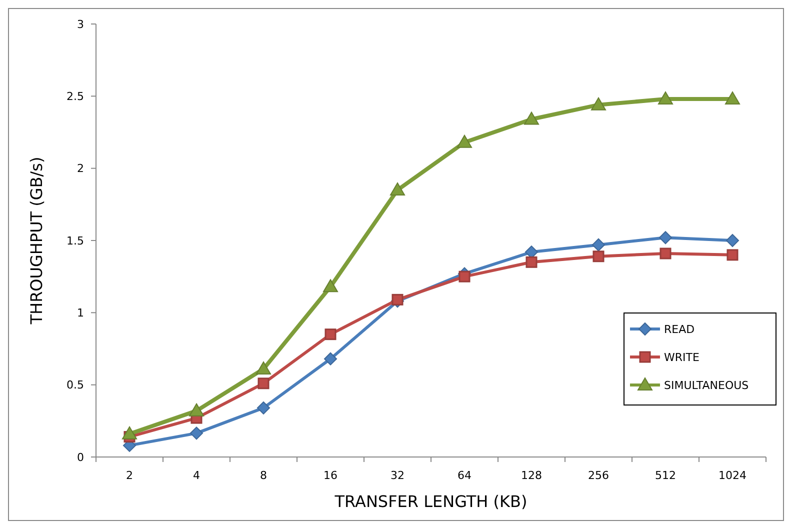 The image size is (792, 529). Describe the element at coordinates (706, 385) in the screenshot. I see `legend-label: SIMULTANEOUS` at that location.